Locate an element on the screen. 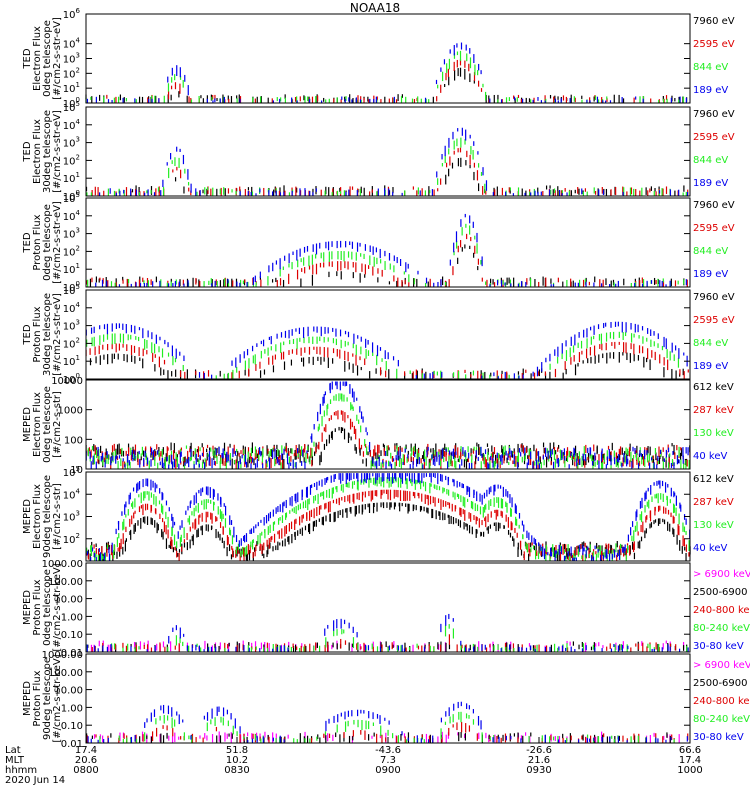 This screenshot has width=750, height=800. x-row-value: 0800 is located at coordinates (85, 770).